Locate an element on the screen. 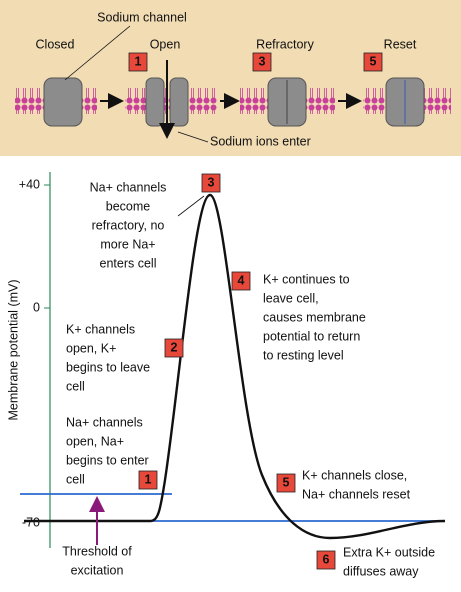 The height and width of the screenshot is (592, 461). annotation-line: potential to return is located at coordinates (311, 336).